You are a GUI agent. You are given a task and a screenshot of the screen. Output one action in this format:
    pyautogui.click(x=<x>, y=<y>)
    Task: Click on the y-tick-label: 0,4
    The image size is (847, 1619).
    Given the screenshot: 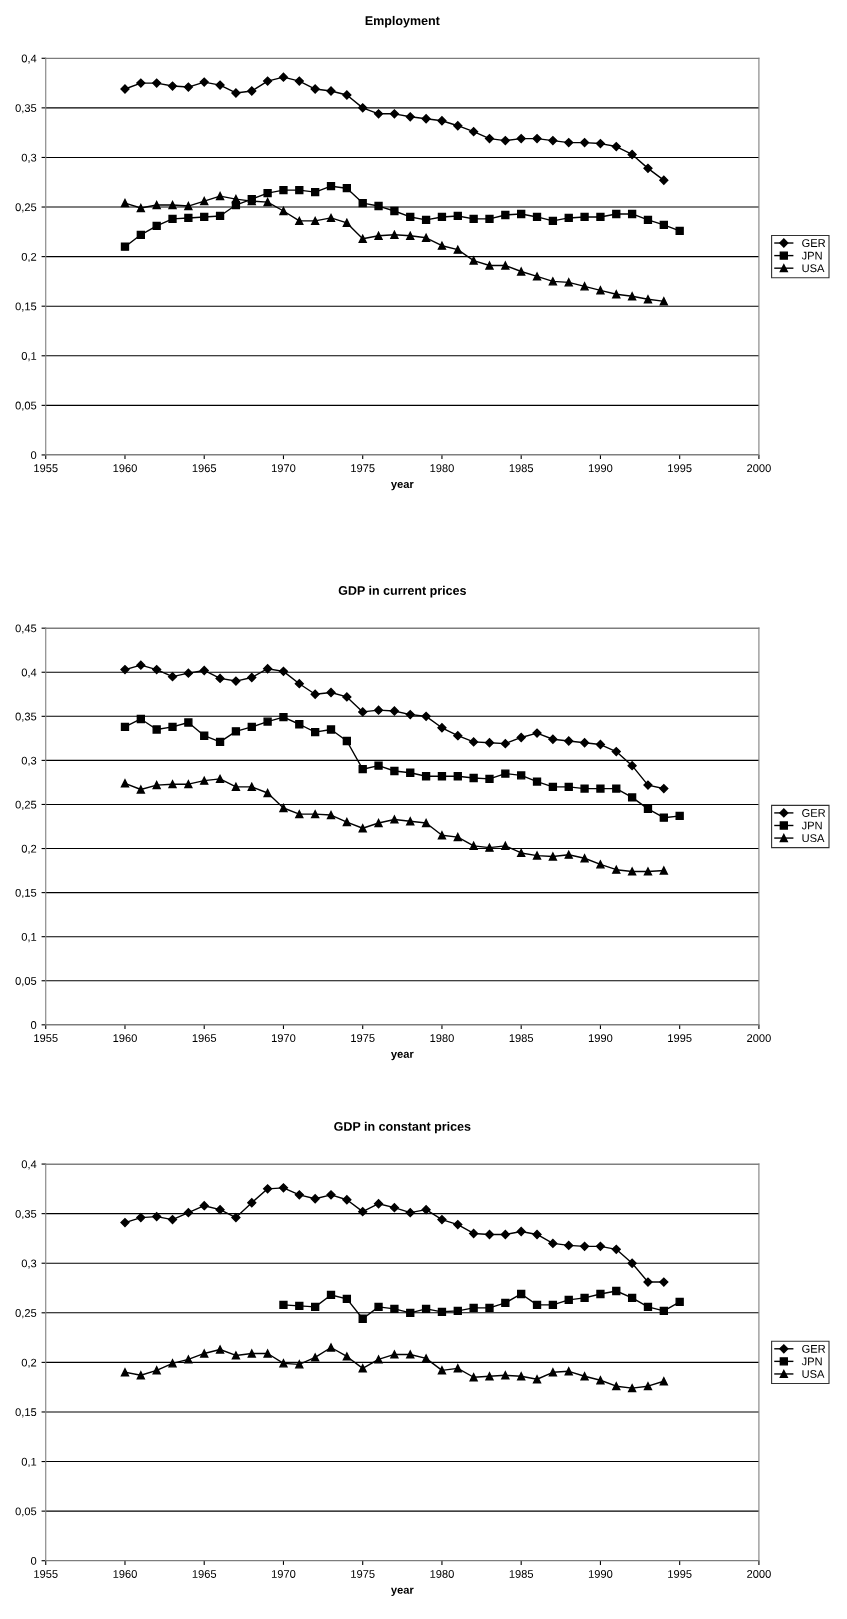 What is the action you would take?
    pyautogui.click(x=29, y=1165)
    